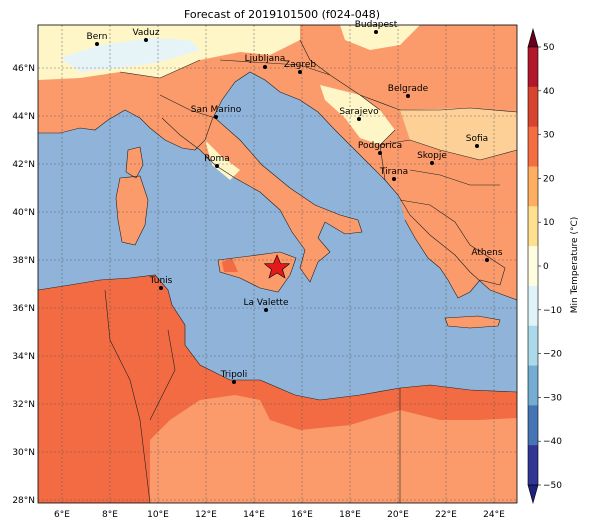 The height and width of the screenshot is (529, 592). I want to click on location-star-icon, so click(277, 266).